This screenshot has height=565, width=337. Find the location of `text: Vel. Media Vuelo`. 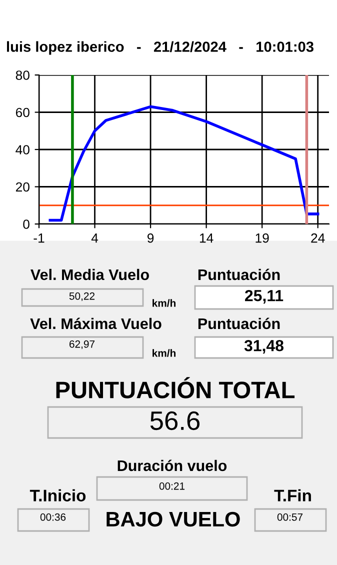

text: Vel. Media Vuelo is located at coordinates (89, 274).